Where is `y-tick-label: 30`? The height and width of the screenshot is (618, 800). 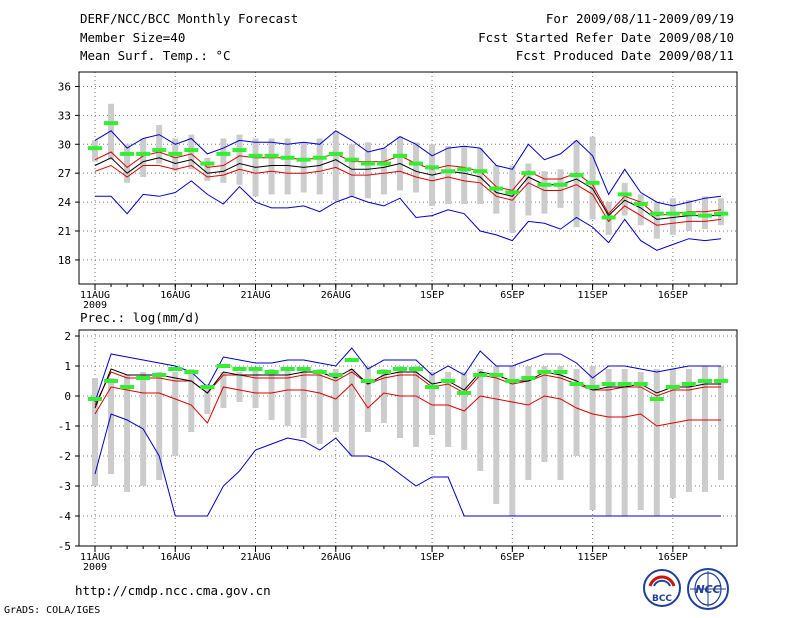
y-tick-label: 30 is located at coordinates (64, 144).